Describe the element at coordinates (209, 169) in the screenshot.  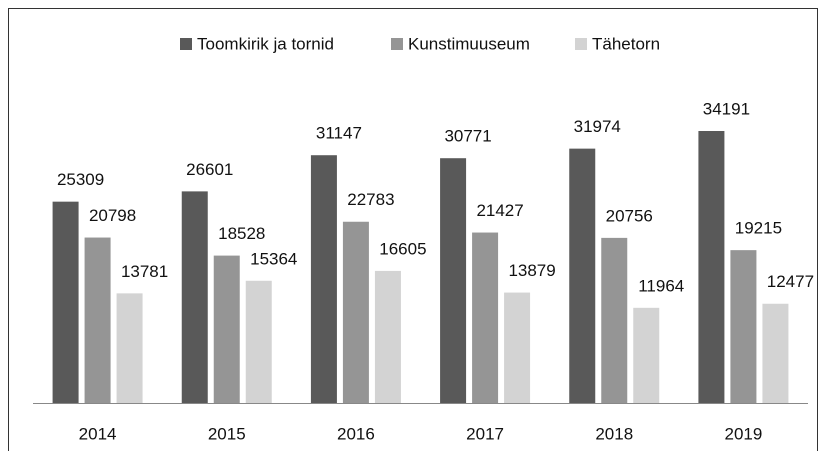
I see `value-label: 26601` at that location.